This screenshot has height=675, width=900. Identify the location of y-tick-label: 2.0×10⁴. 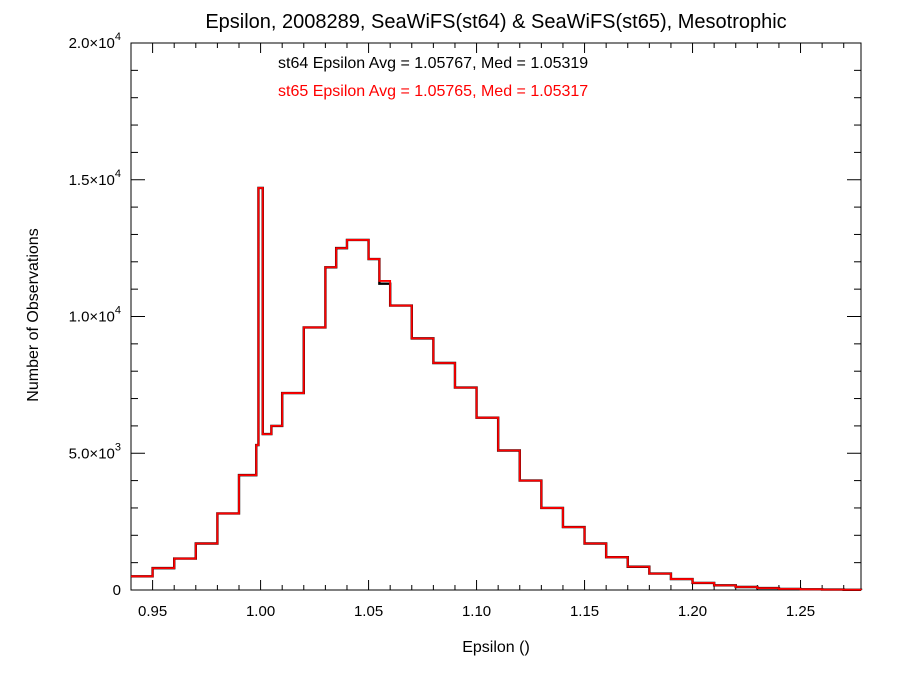
(95, 41).